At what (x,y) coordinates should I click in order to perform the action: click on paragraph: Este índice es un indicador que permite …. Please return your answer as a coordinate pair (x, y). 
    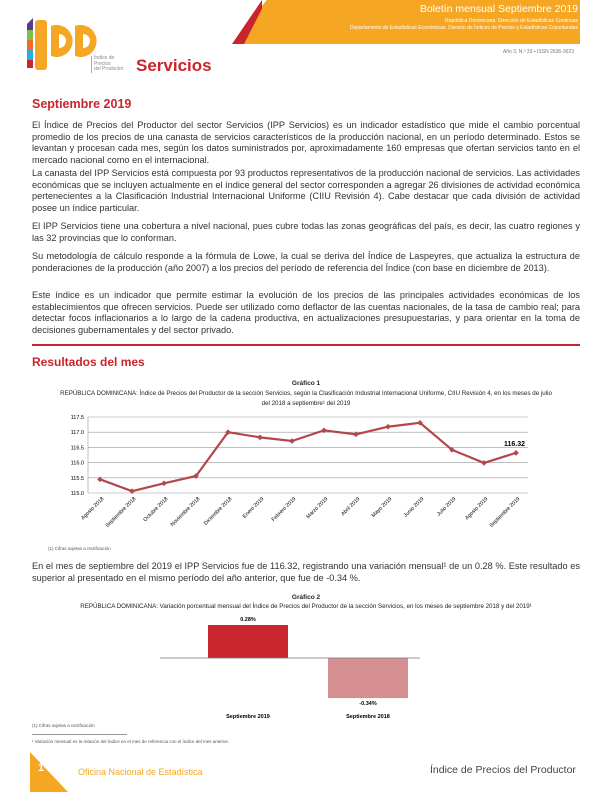
    Looking at the image, I should click on (306, 312).